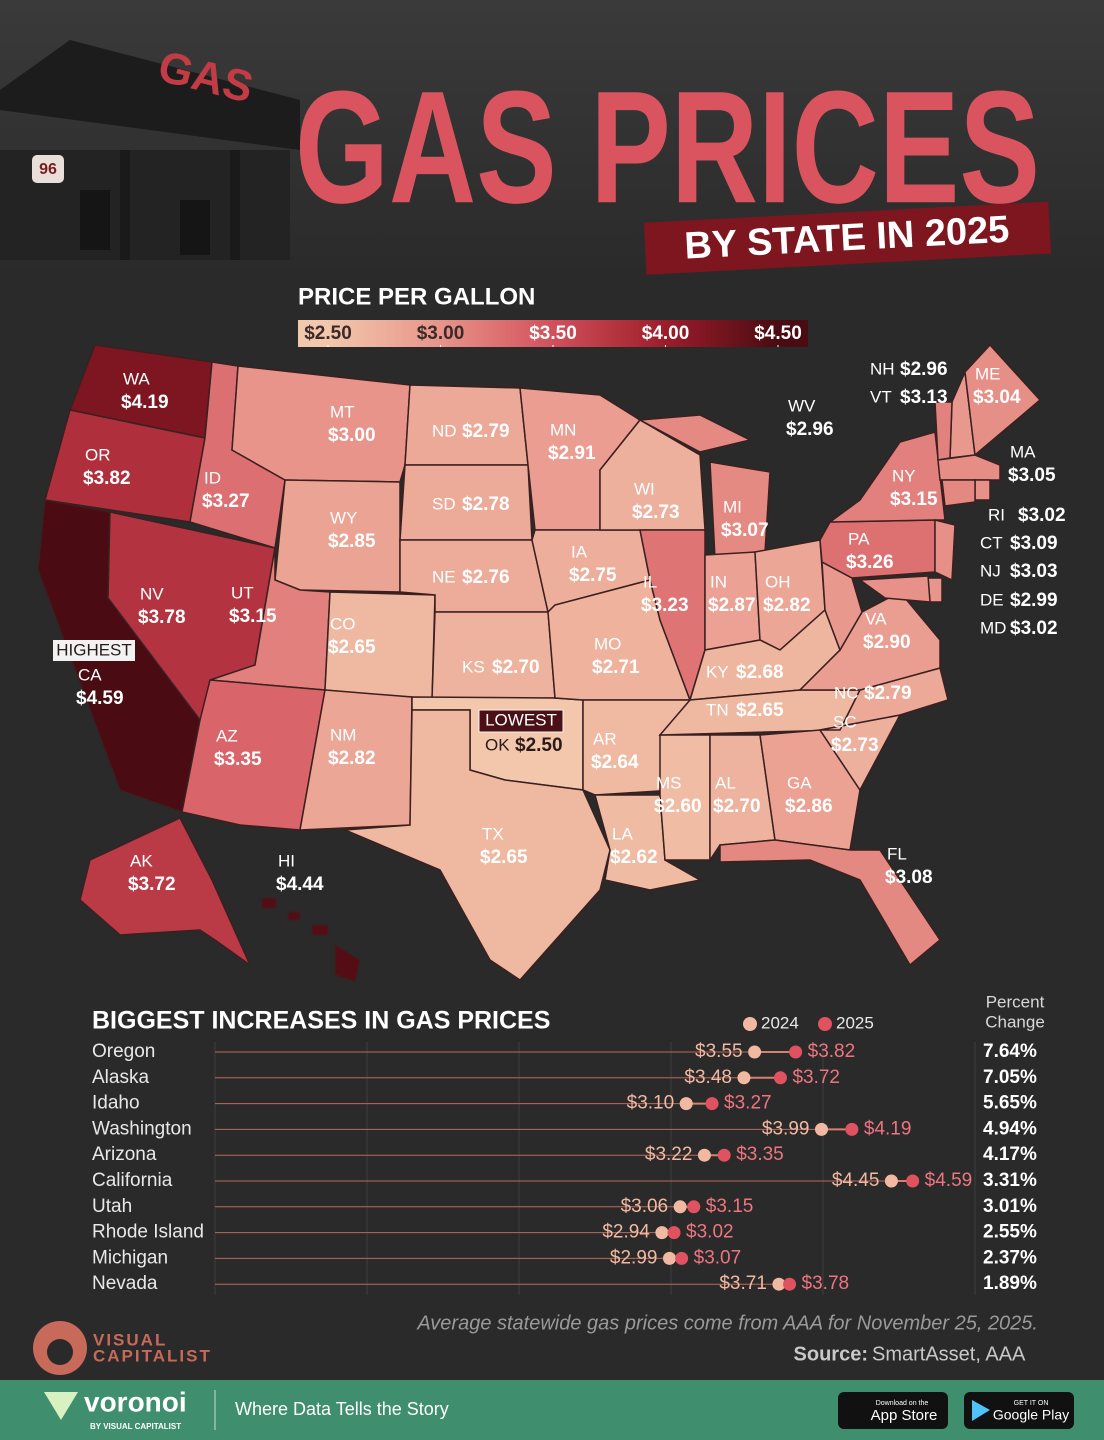 The height and width of the screenshot is (1440, 1104). I want to click on state-abbr: WA, so click(136, 378).